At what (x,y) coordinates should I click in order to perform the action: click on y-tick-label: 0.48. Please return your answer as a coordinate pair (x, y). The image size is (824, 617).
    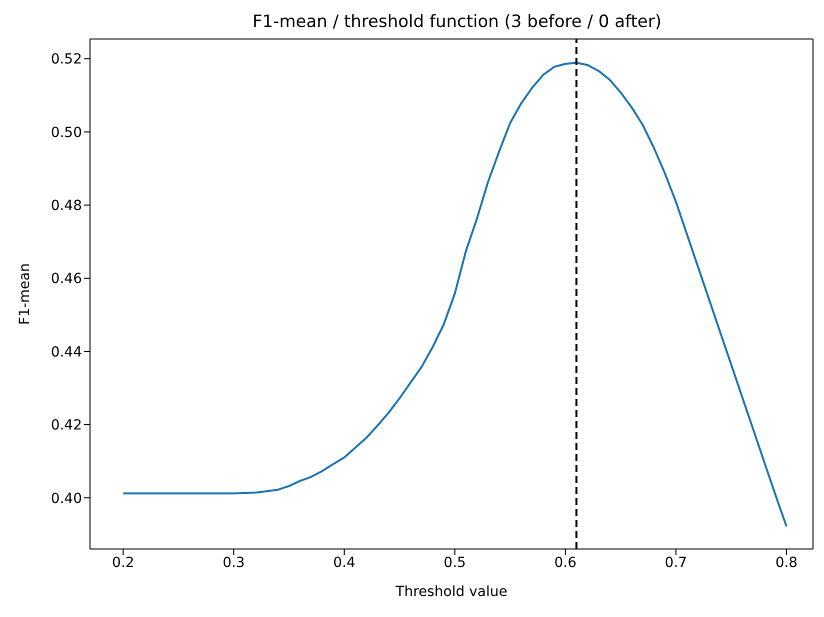
    Looking at the image, I should click on (66, 206).